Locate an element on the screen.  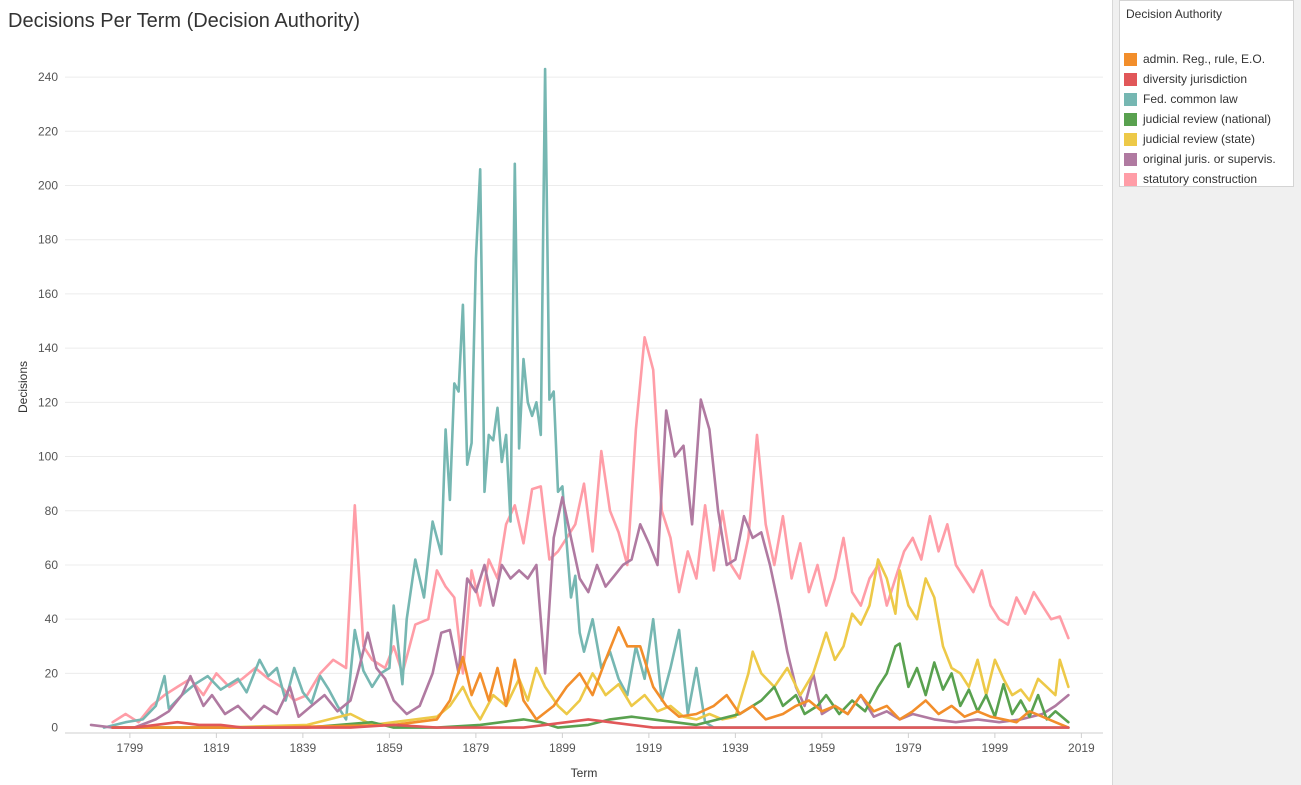
y-tick-label: 100 is located at coordinates (48, 457).